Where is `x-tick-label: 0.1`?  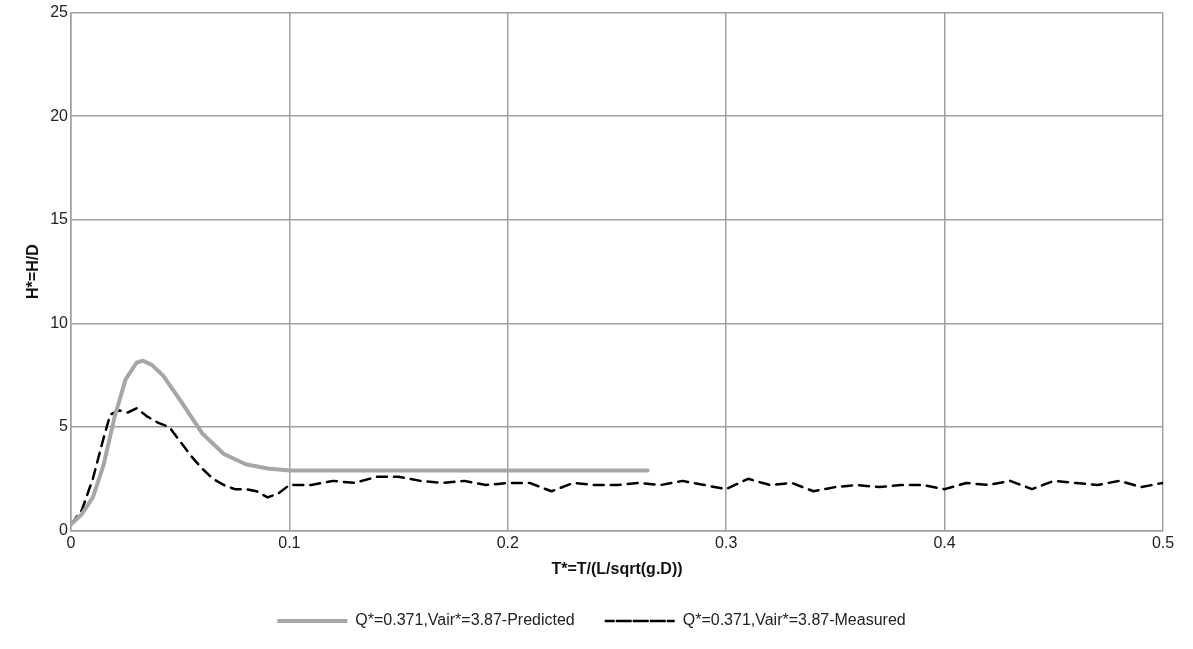
x-tick-label: 0.1 is located at coordinates (289, 542).